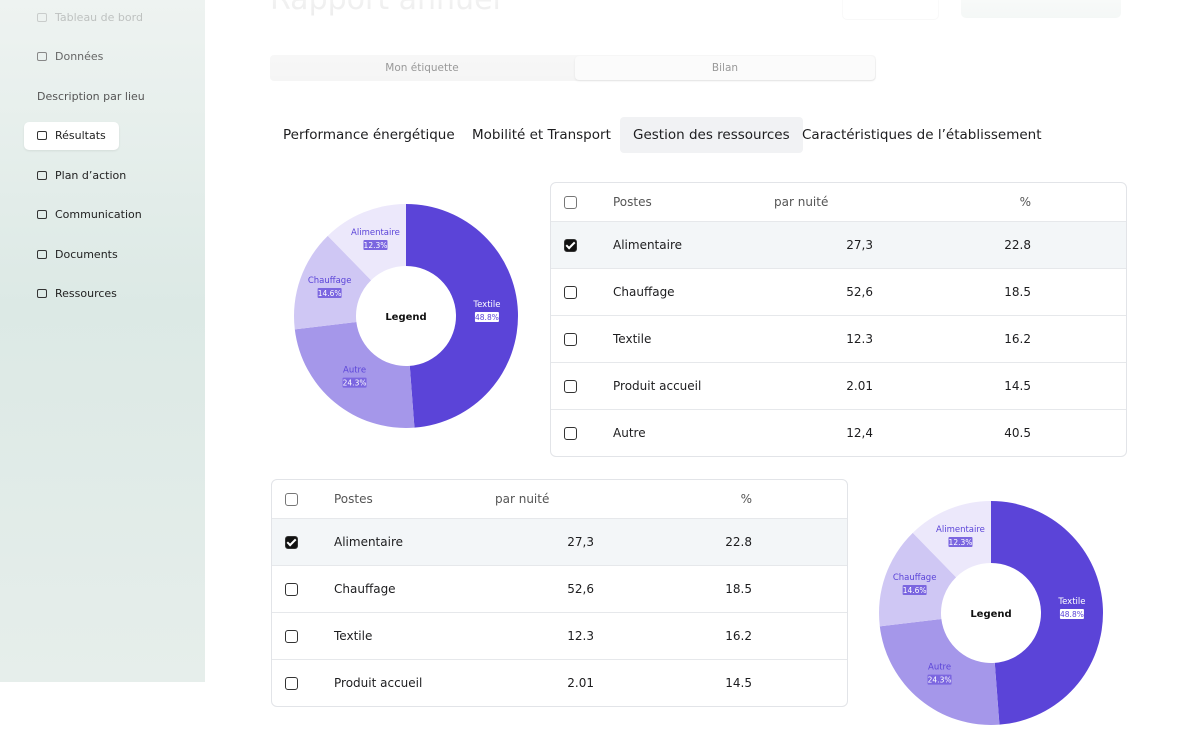 The height and width of the screenshot is (733, 1185). What do you see at coordinates (859, 339) in the screenshot?
I see `par-nuite: 12.3` at bounding box center [859, 339].